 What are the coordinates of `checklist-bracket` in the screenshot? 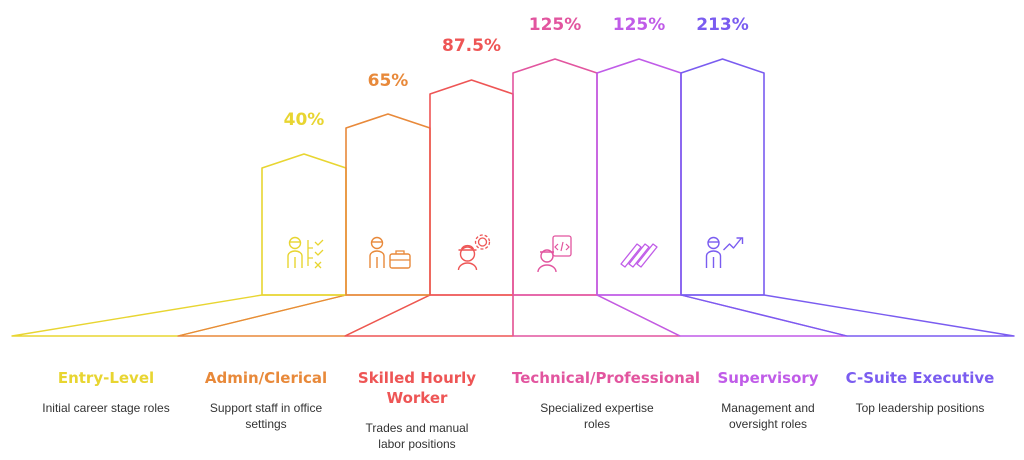 It's located at (310, 253).